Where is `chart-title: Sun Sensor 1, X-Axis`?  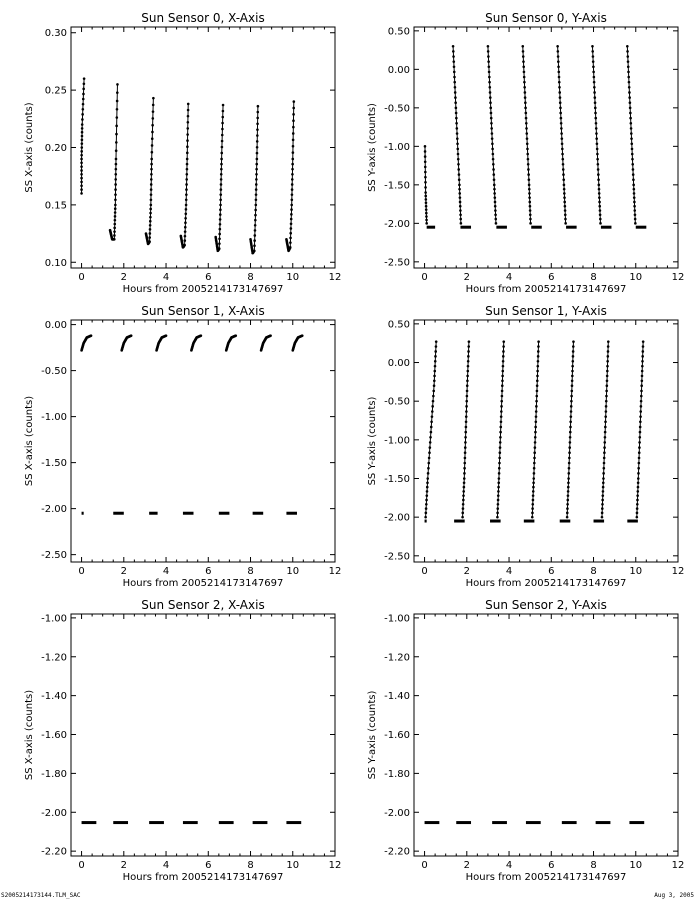 chart-title: Sun Sensor 1, X-Axis is located at coordinates (202, 311).